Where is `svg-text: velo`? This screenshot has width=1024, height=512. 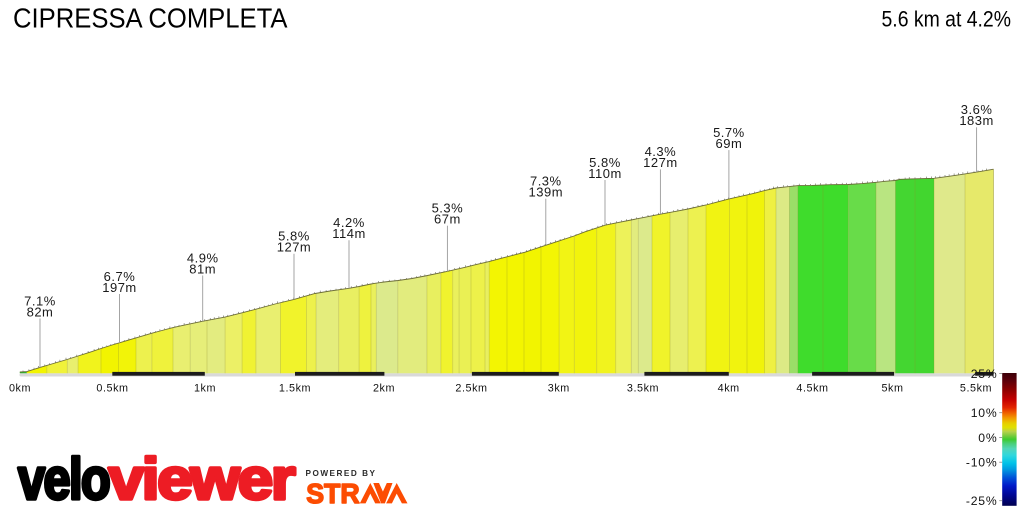
svg-text: velo is located at coordinates (63, 479).